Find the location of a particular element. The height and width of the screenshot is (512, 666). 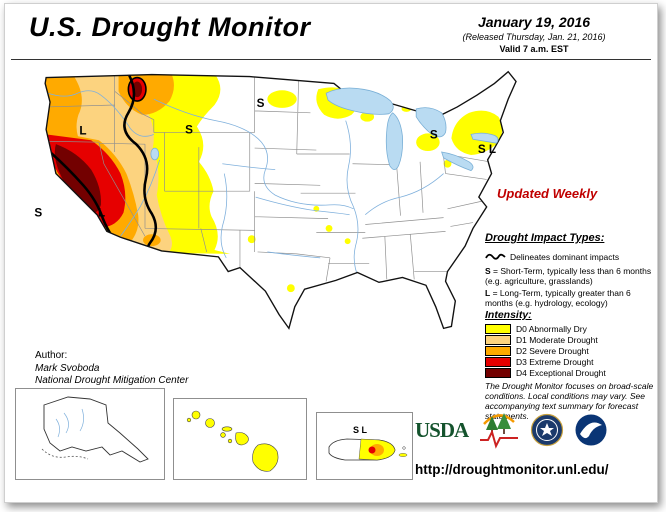

impact-delineation-lines is located at coordinates (103, 165).